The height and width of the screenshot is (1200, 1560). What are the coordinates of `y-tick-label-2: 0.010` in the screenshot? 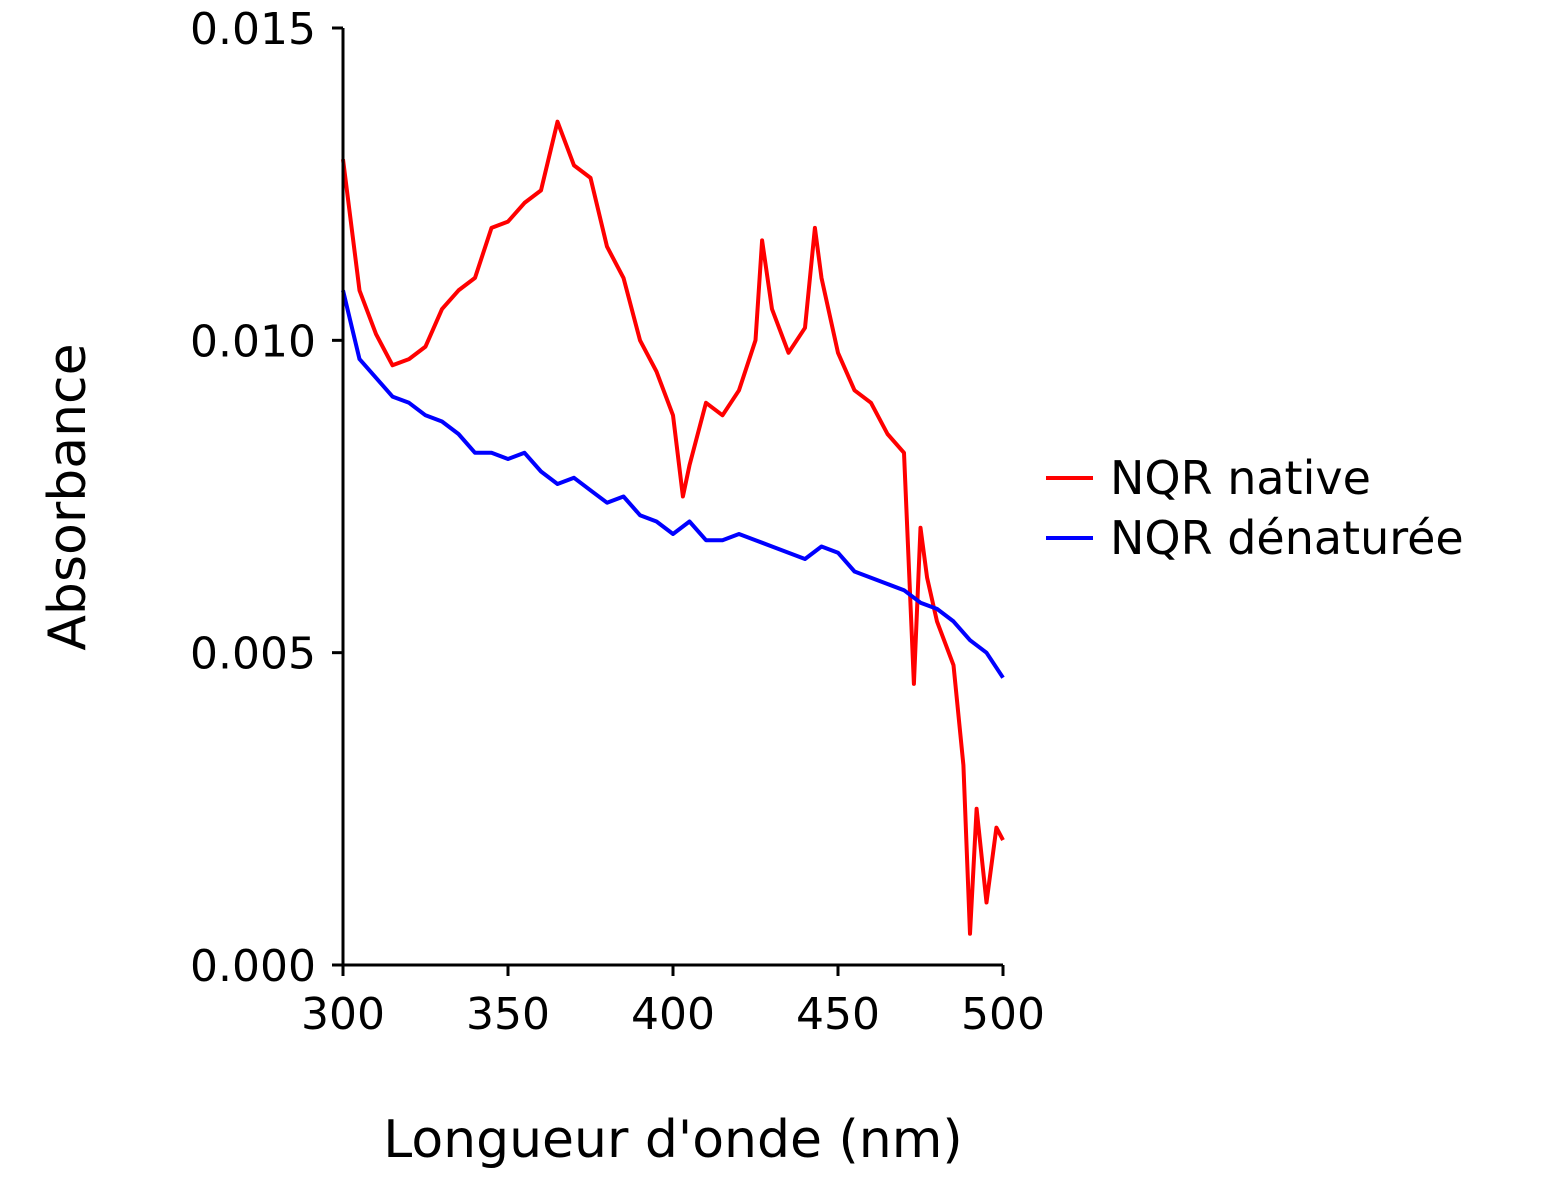 It's located at (253, 341).